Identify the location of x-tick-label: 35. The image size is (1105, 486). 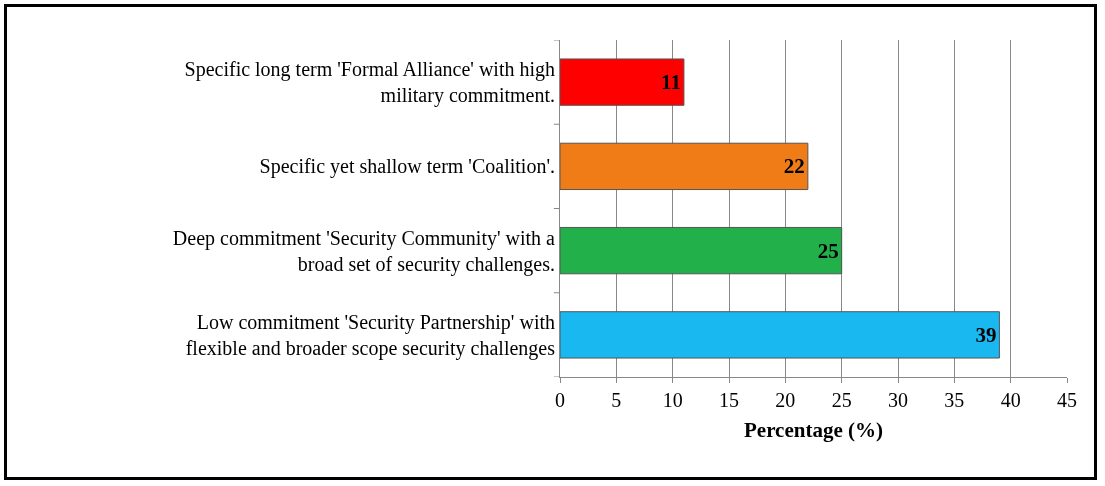
(954, 400).